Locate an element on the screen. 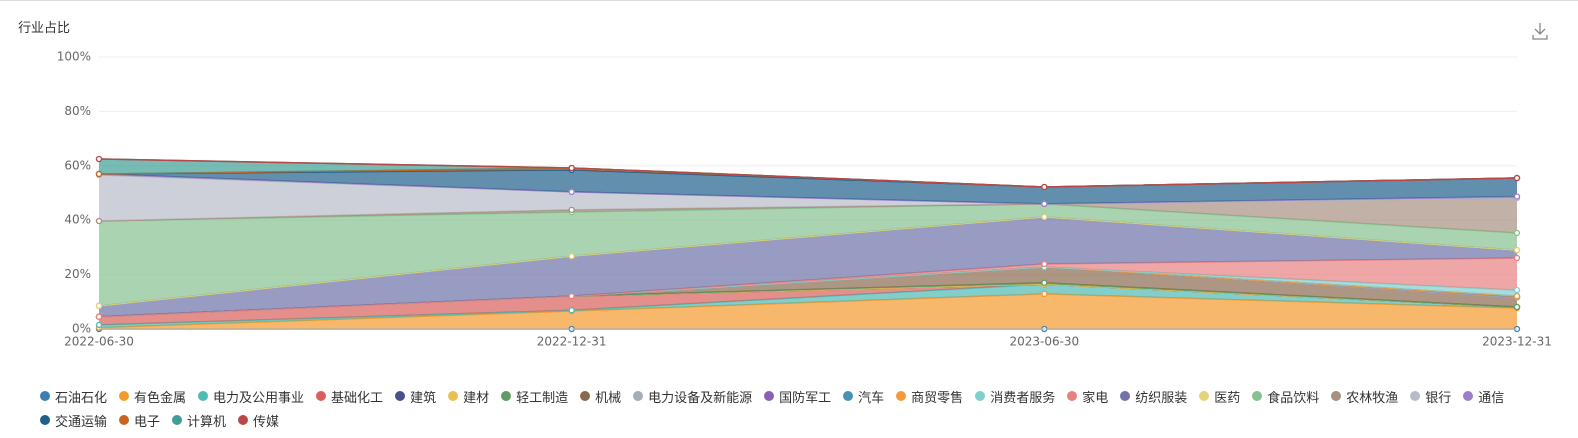  legend-item: 国防军工 is located at coordinates (797, 396).